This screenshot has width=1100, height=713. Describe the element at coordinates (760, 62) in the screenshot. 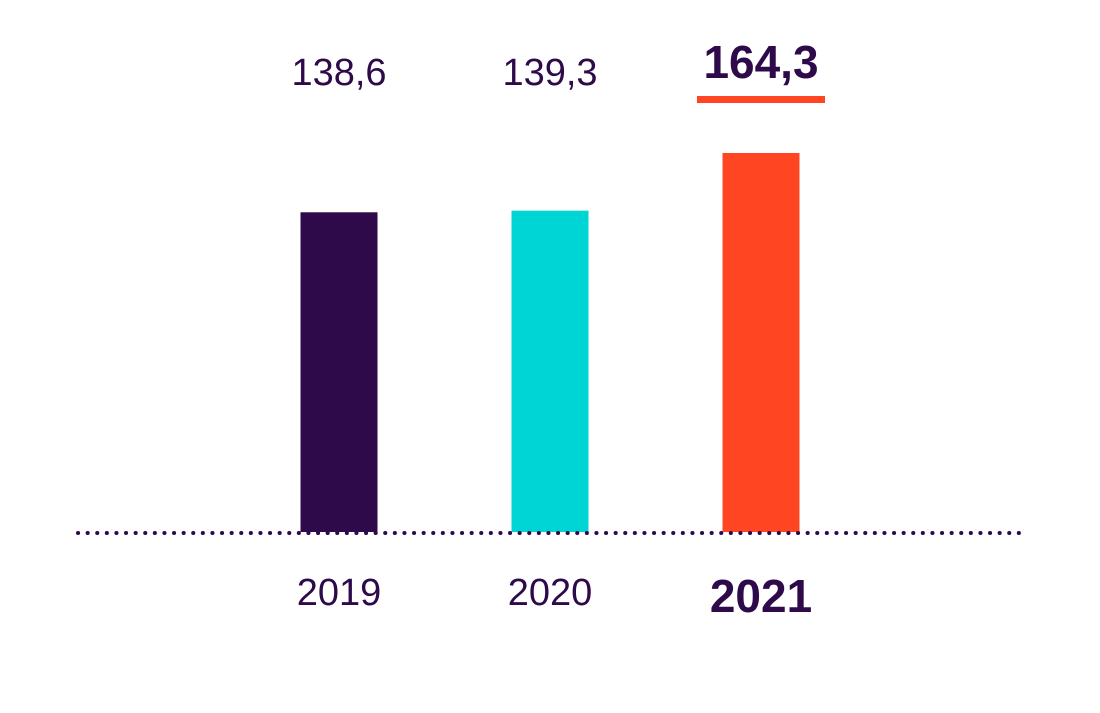

I see `value-label-2021: 164,3` at that location.